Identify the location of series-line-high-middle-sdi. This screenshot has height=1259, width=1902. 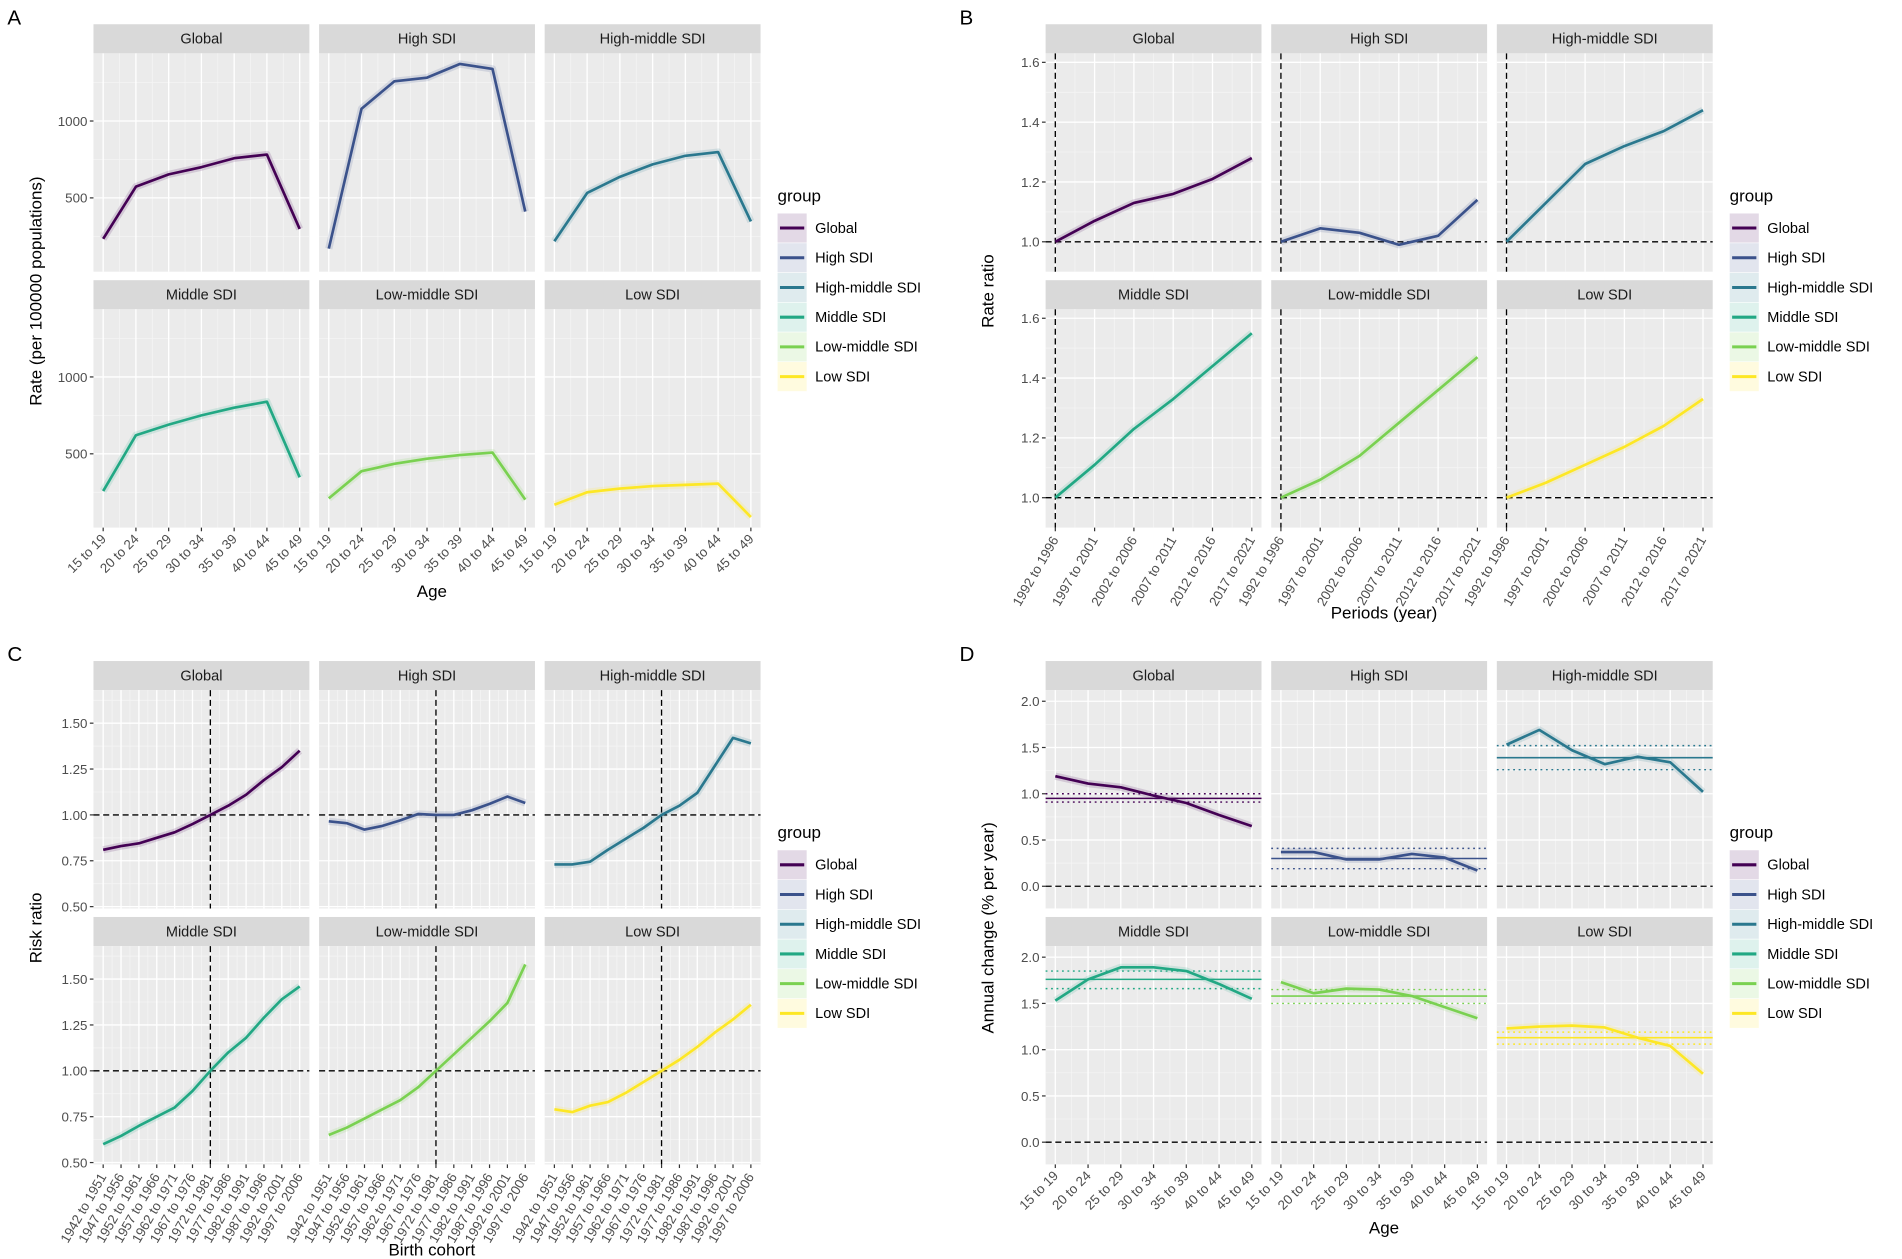
(653, 801).